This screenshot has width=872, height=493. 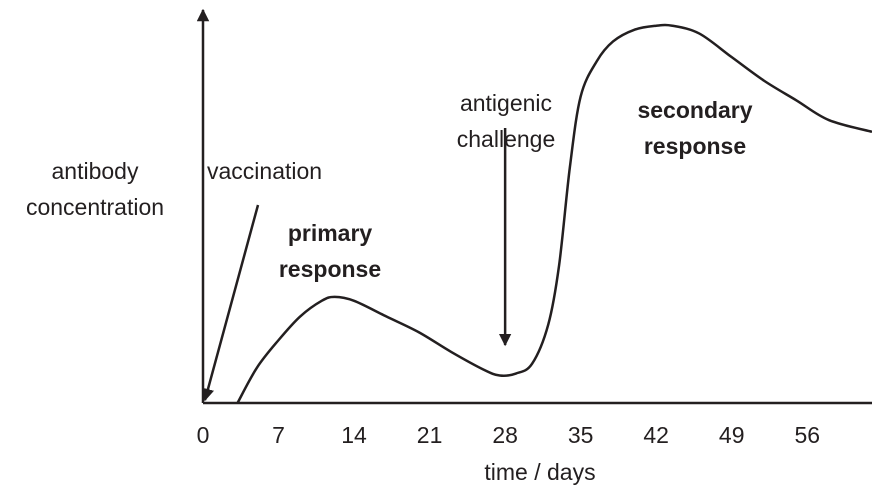 I want to click on x-tick-label: 7, so click(x=278, y=435).